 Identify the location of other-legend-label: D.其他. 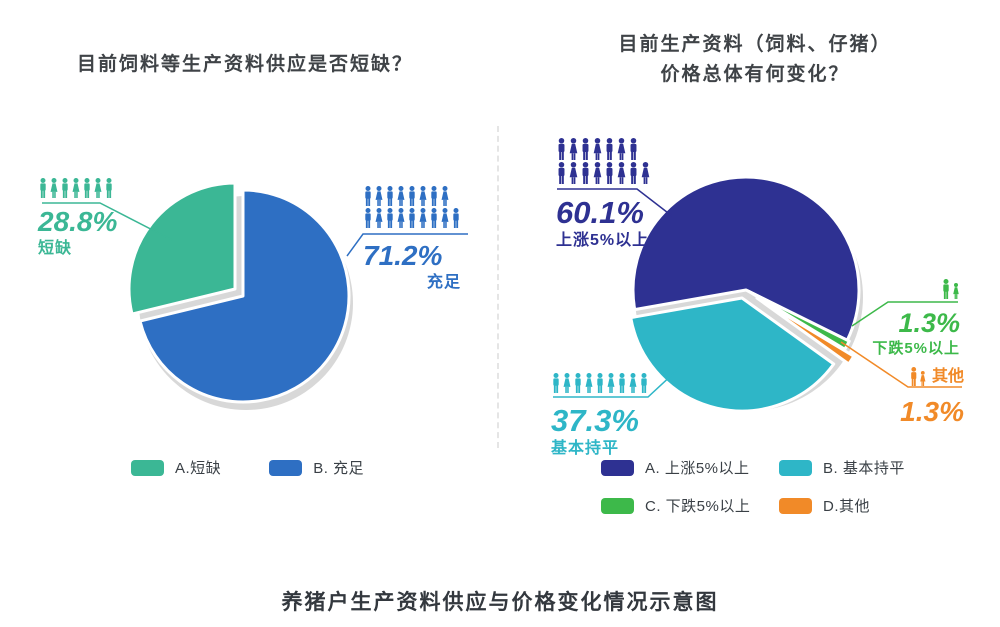
(847, 506).